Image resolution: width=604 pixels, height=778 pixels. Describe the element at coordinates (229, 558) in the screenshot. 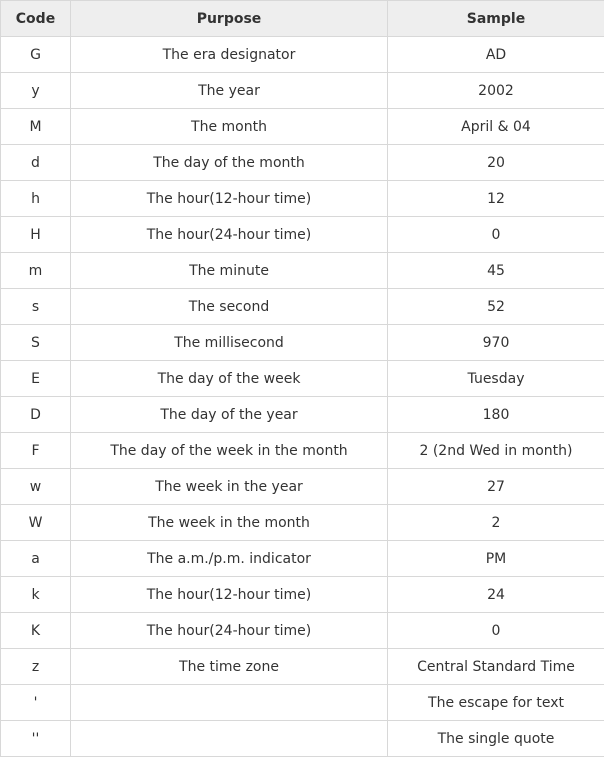

I see `purpose-cell: The a.m./p.m. indicator` at that location.